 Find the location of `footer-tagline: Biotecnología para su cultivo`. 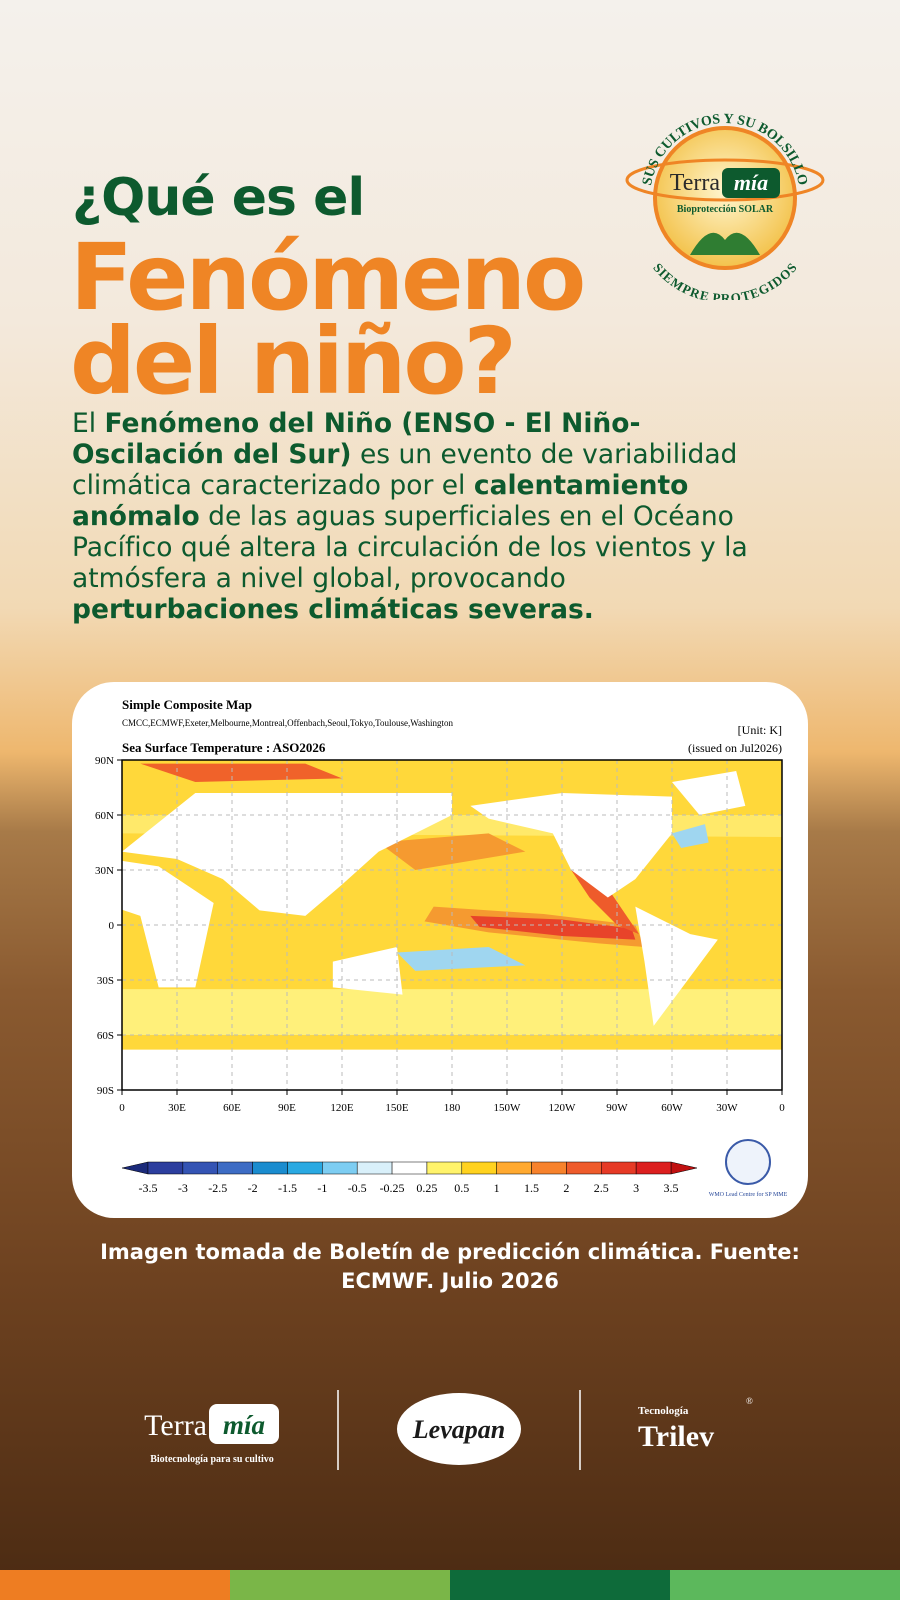

footer-tagline: Biotecnología para su cultivo is located at coordinates (212, 1459).